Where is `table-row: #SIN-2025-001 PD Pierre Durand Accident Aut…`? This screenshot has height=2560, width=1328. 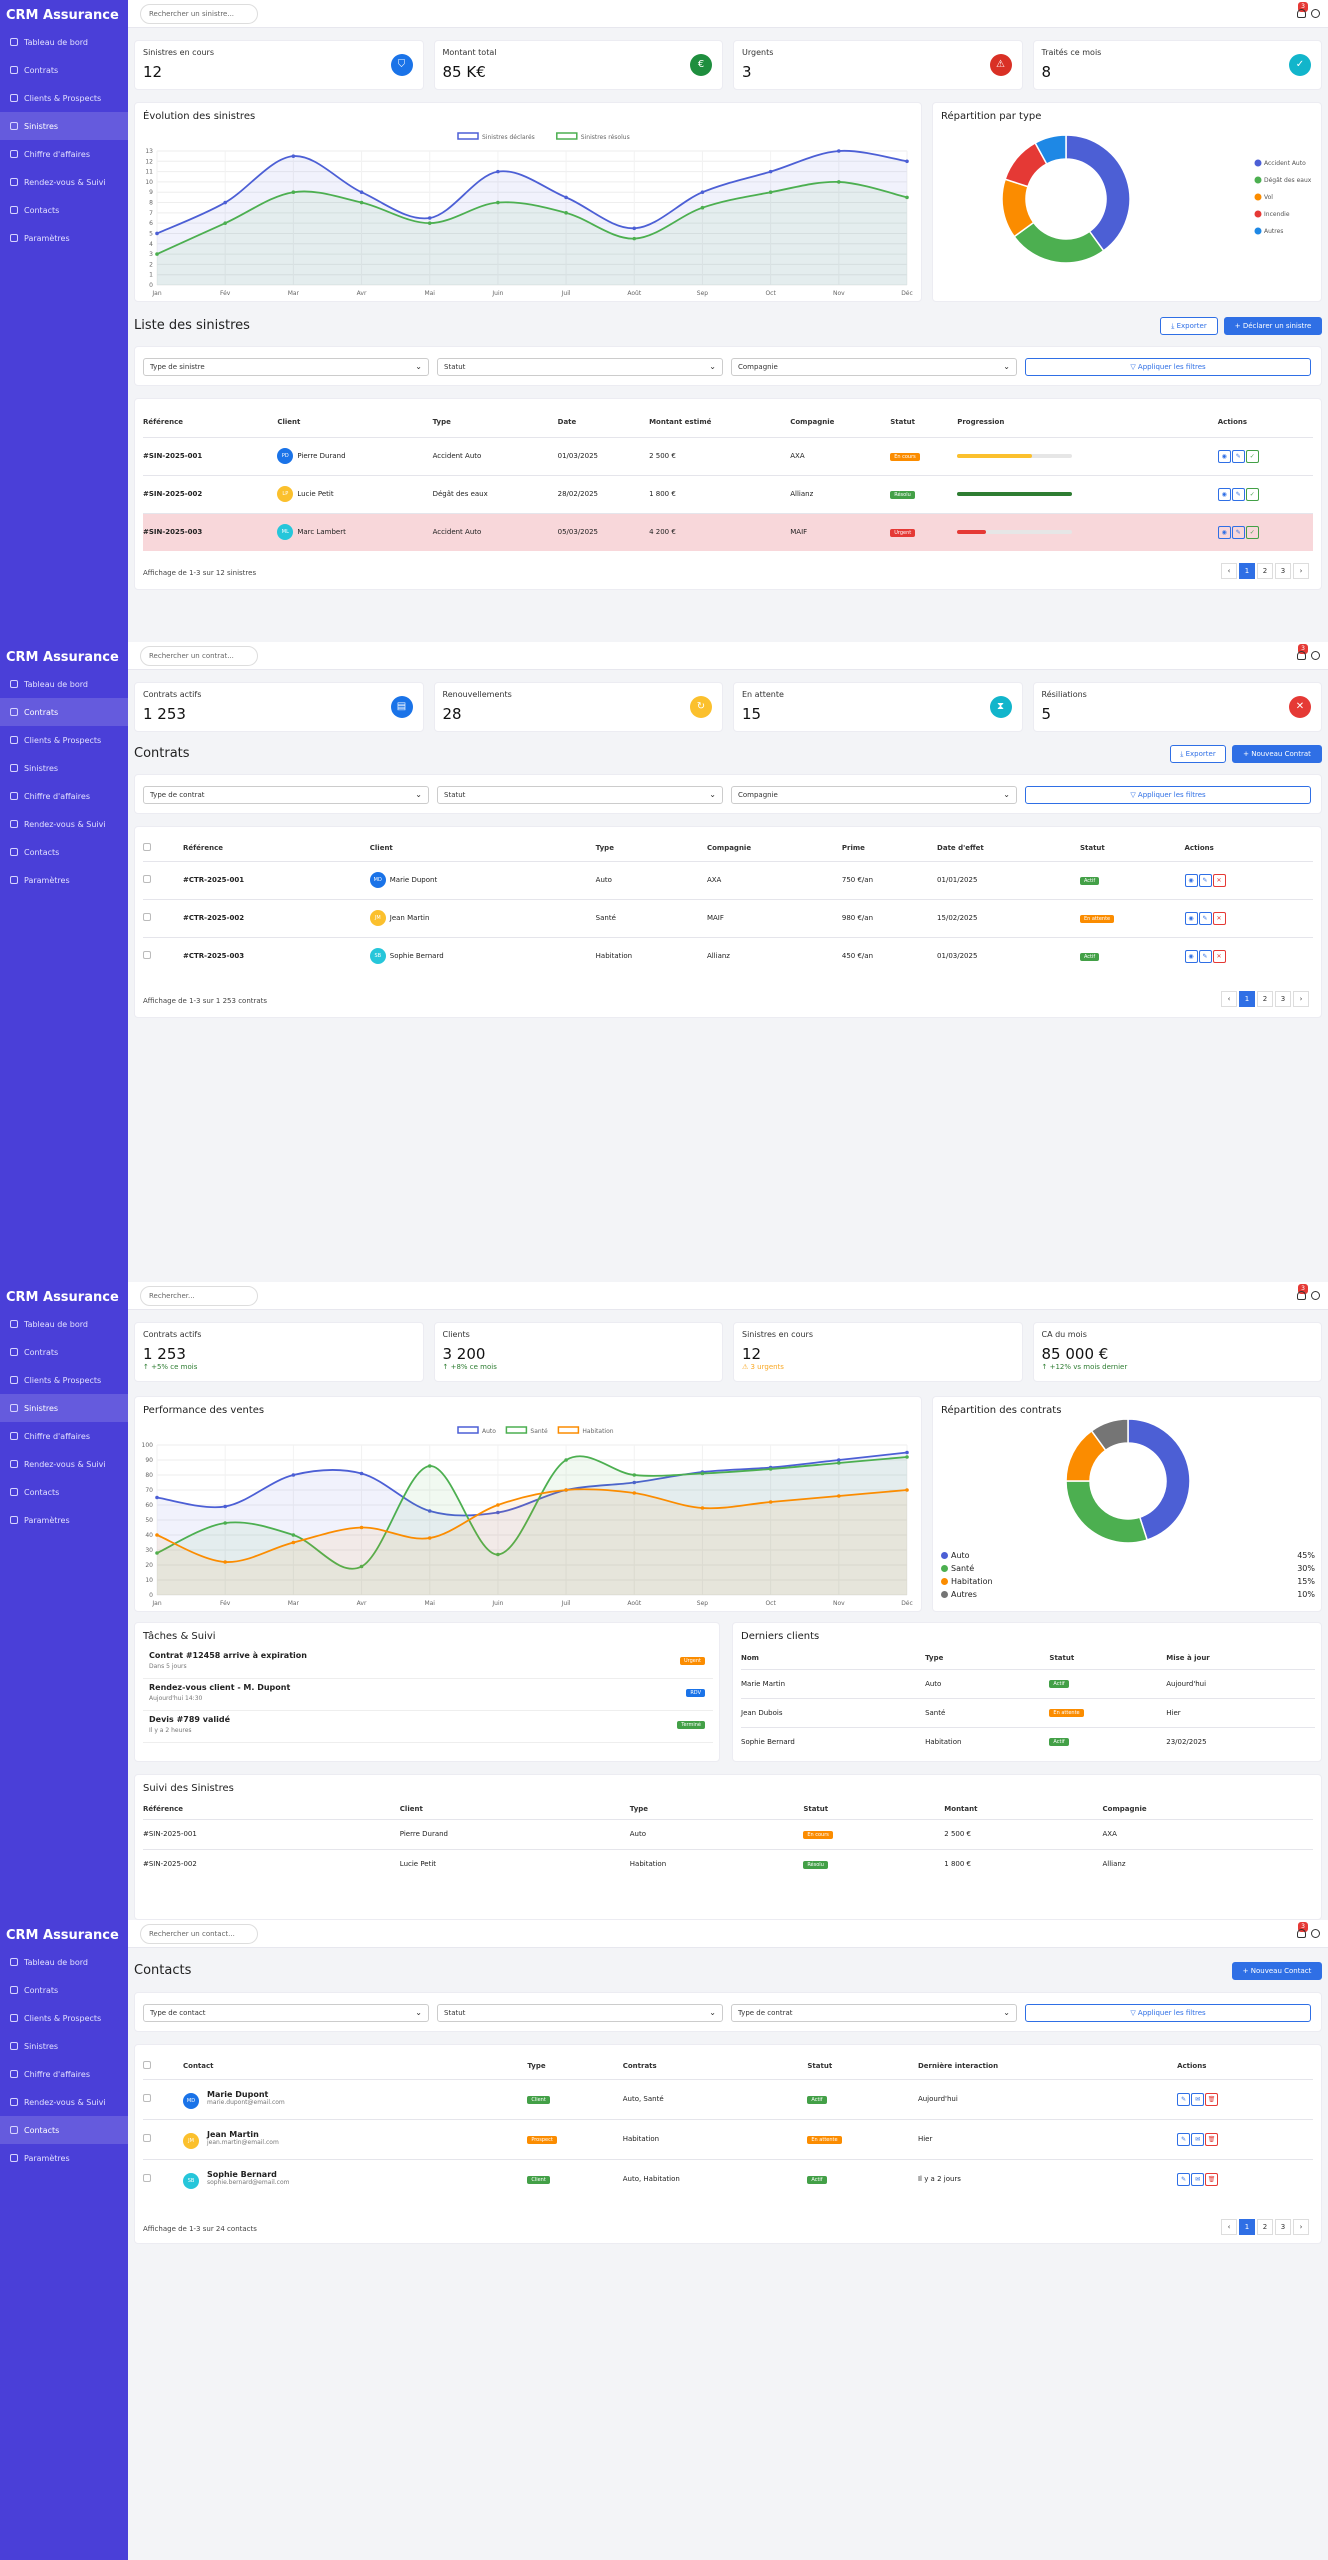 table-row: #SIN-2025-001 PD Pierre Durand Accident Aut… is located at coordinates (728, 456).